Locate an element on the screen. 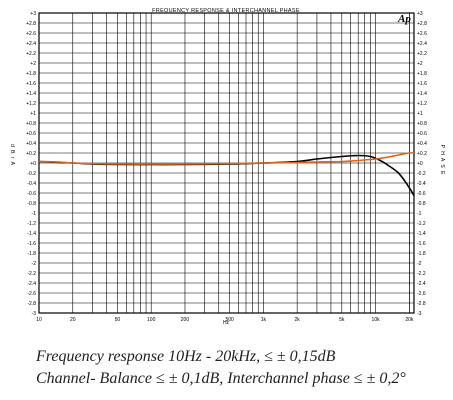 The height and width of the screenshot is (400, 453). y-tick-label-left: +1 is located at coordinates (33, 114).